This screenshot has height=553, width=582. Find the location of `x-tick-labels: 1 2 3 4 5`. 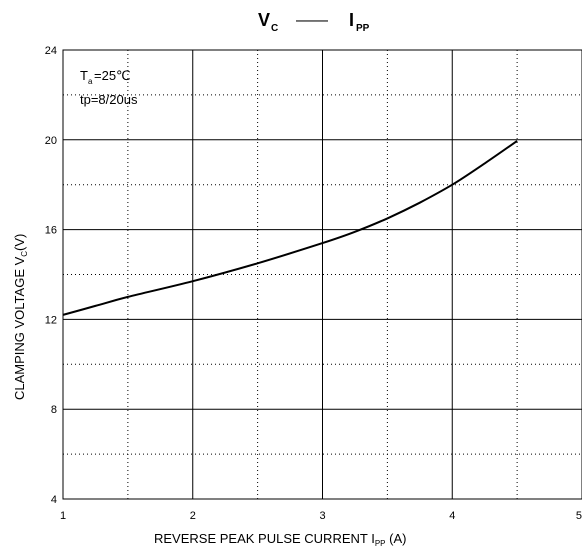

x-tick-labels: 1 2 3 4 5 is located at coordinates (321, 516).